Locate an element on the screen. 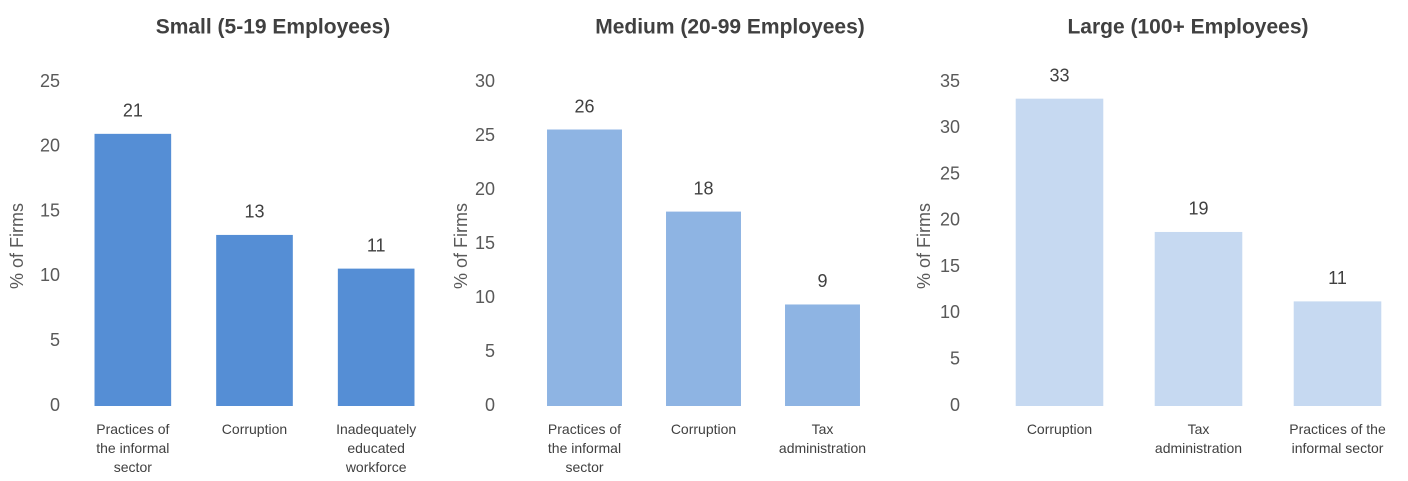 Image resolution: width=1408 pixels, height=481 pixels. x-tick-label: Inadequately educated workforce is located at coordinates (376, 448).